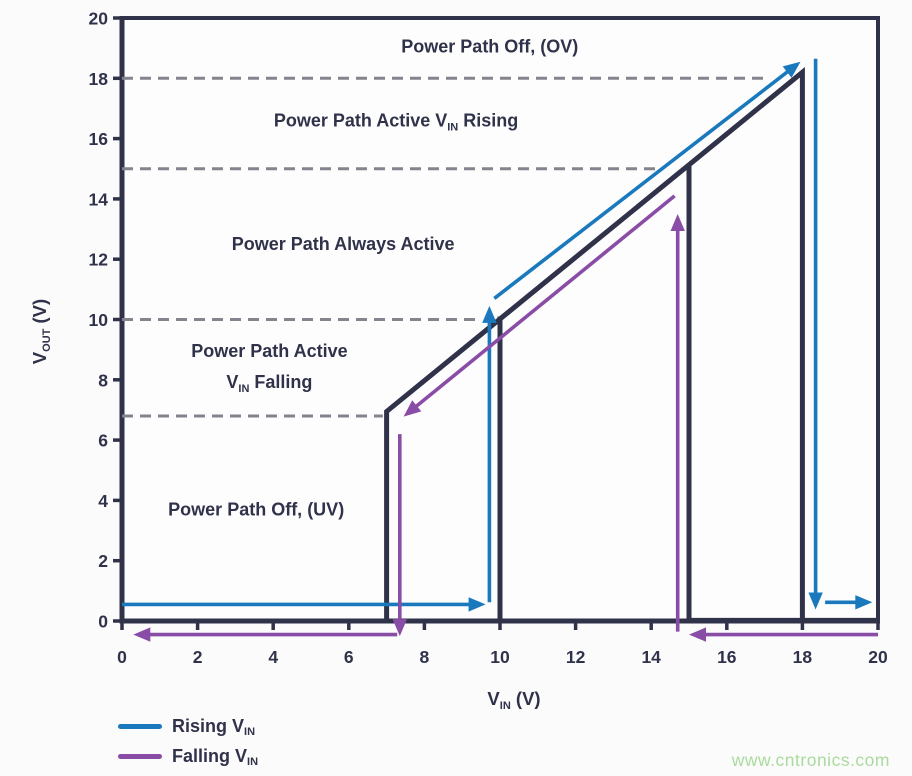 This screenshot has height=776, width=912. What do you see at coordinates (576, 657) in the screenshot?
I see `x-tick-label: 12` at bounding box center [576, 657].